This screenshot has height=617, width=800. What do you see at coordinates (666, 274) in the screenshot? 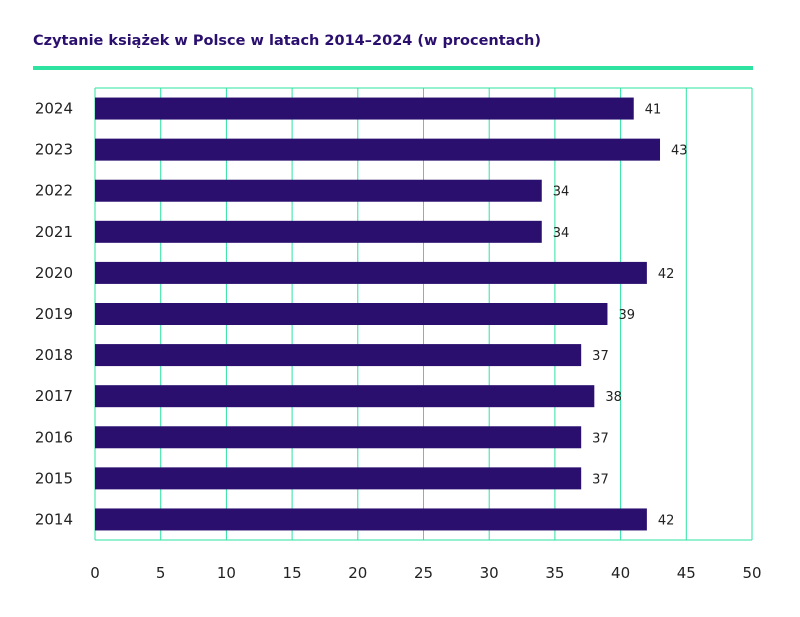
I see `value-label-2020: 42` at bounding box center [666, 274].